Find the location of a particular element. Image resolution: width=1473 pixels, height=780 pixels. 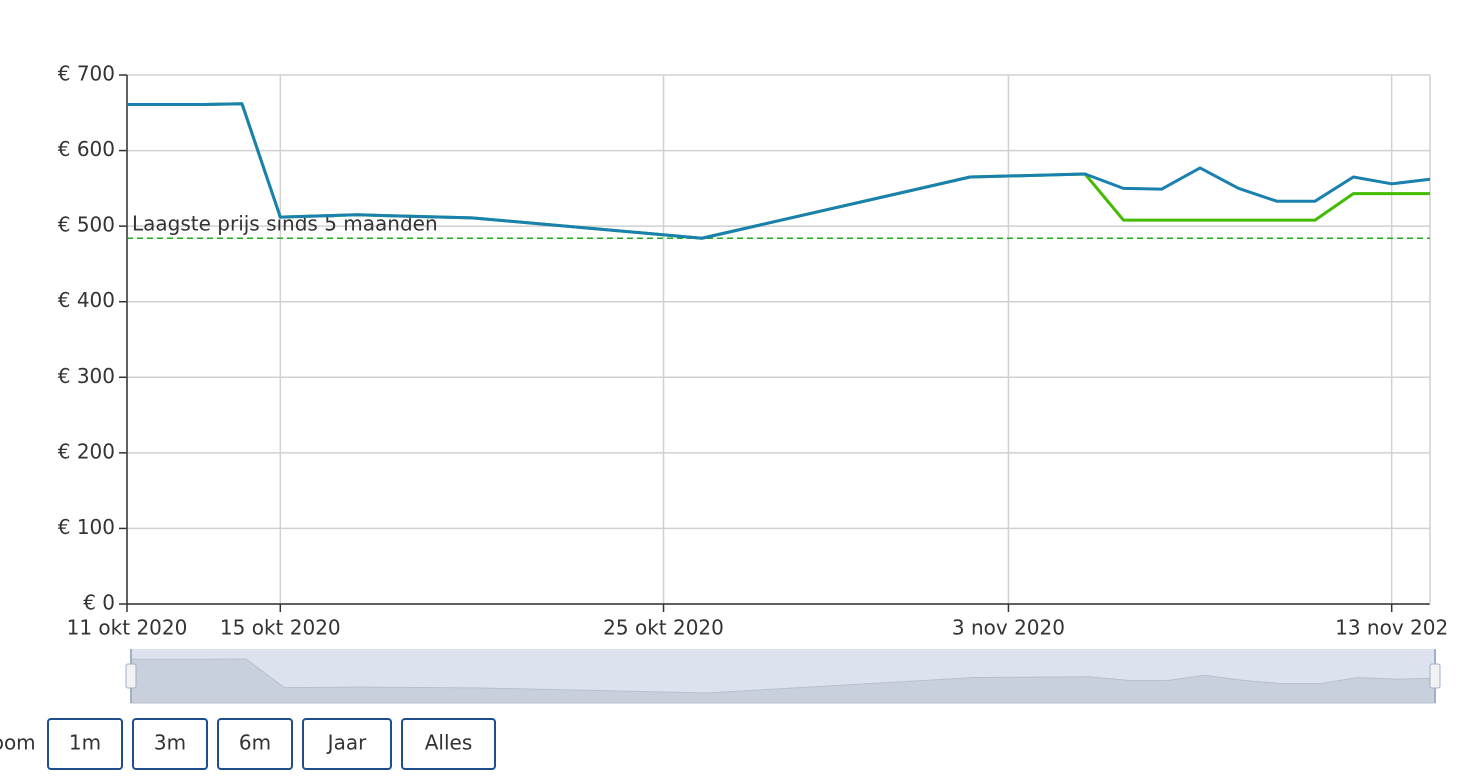

x-tick-label: 3 nov 2020 is located at coordinates (1008, 628).